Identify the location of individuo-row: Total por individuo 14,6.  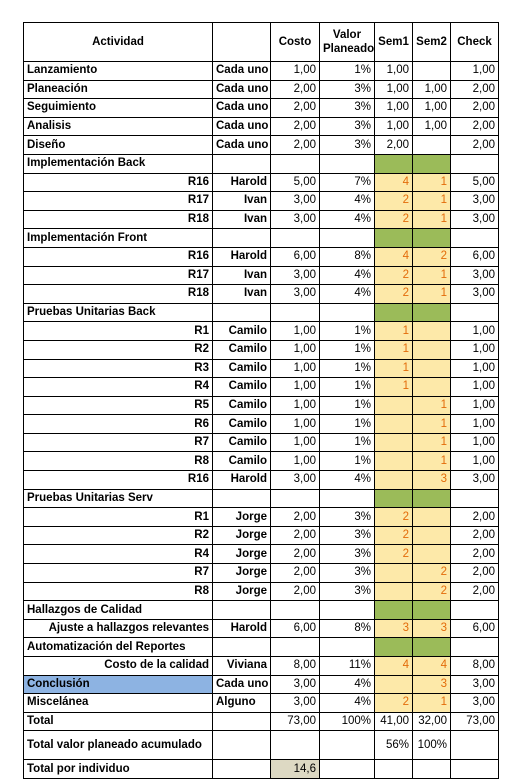
(261, 769).